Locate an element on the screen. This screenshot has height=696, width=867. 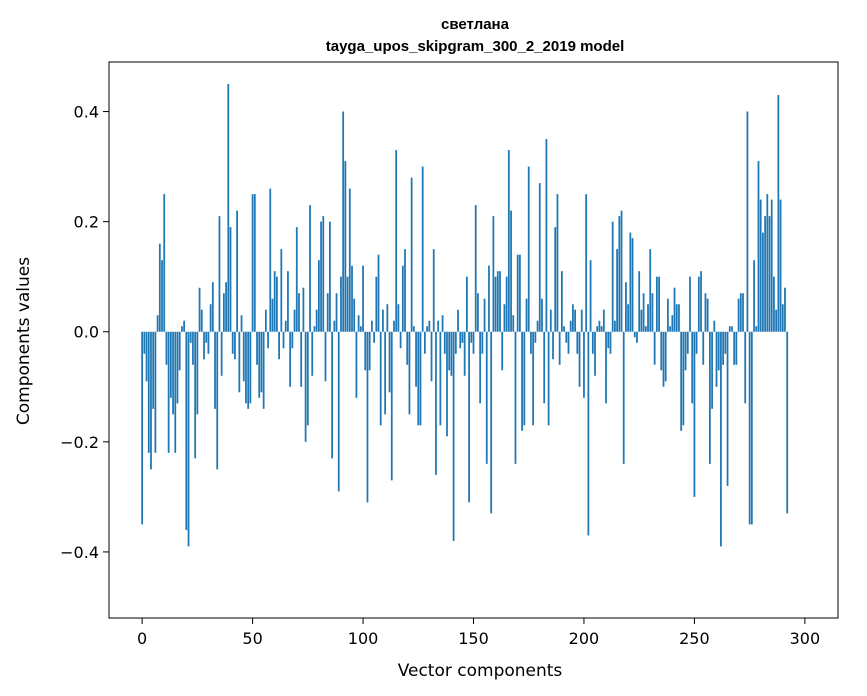
y-tick-label-1: −0.2 is located at coordinates (79, 442).